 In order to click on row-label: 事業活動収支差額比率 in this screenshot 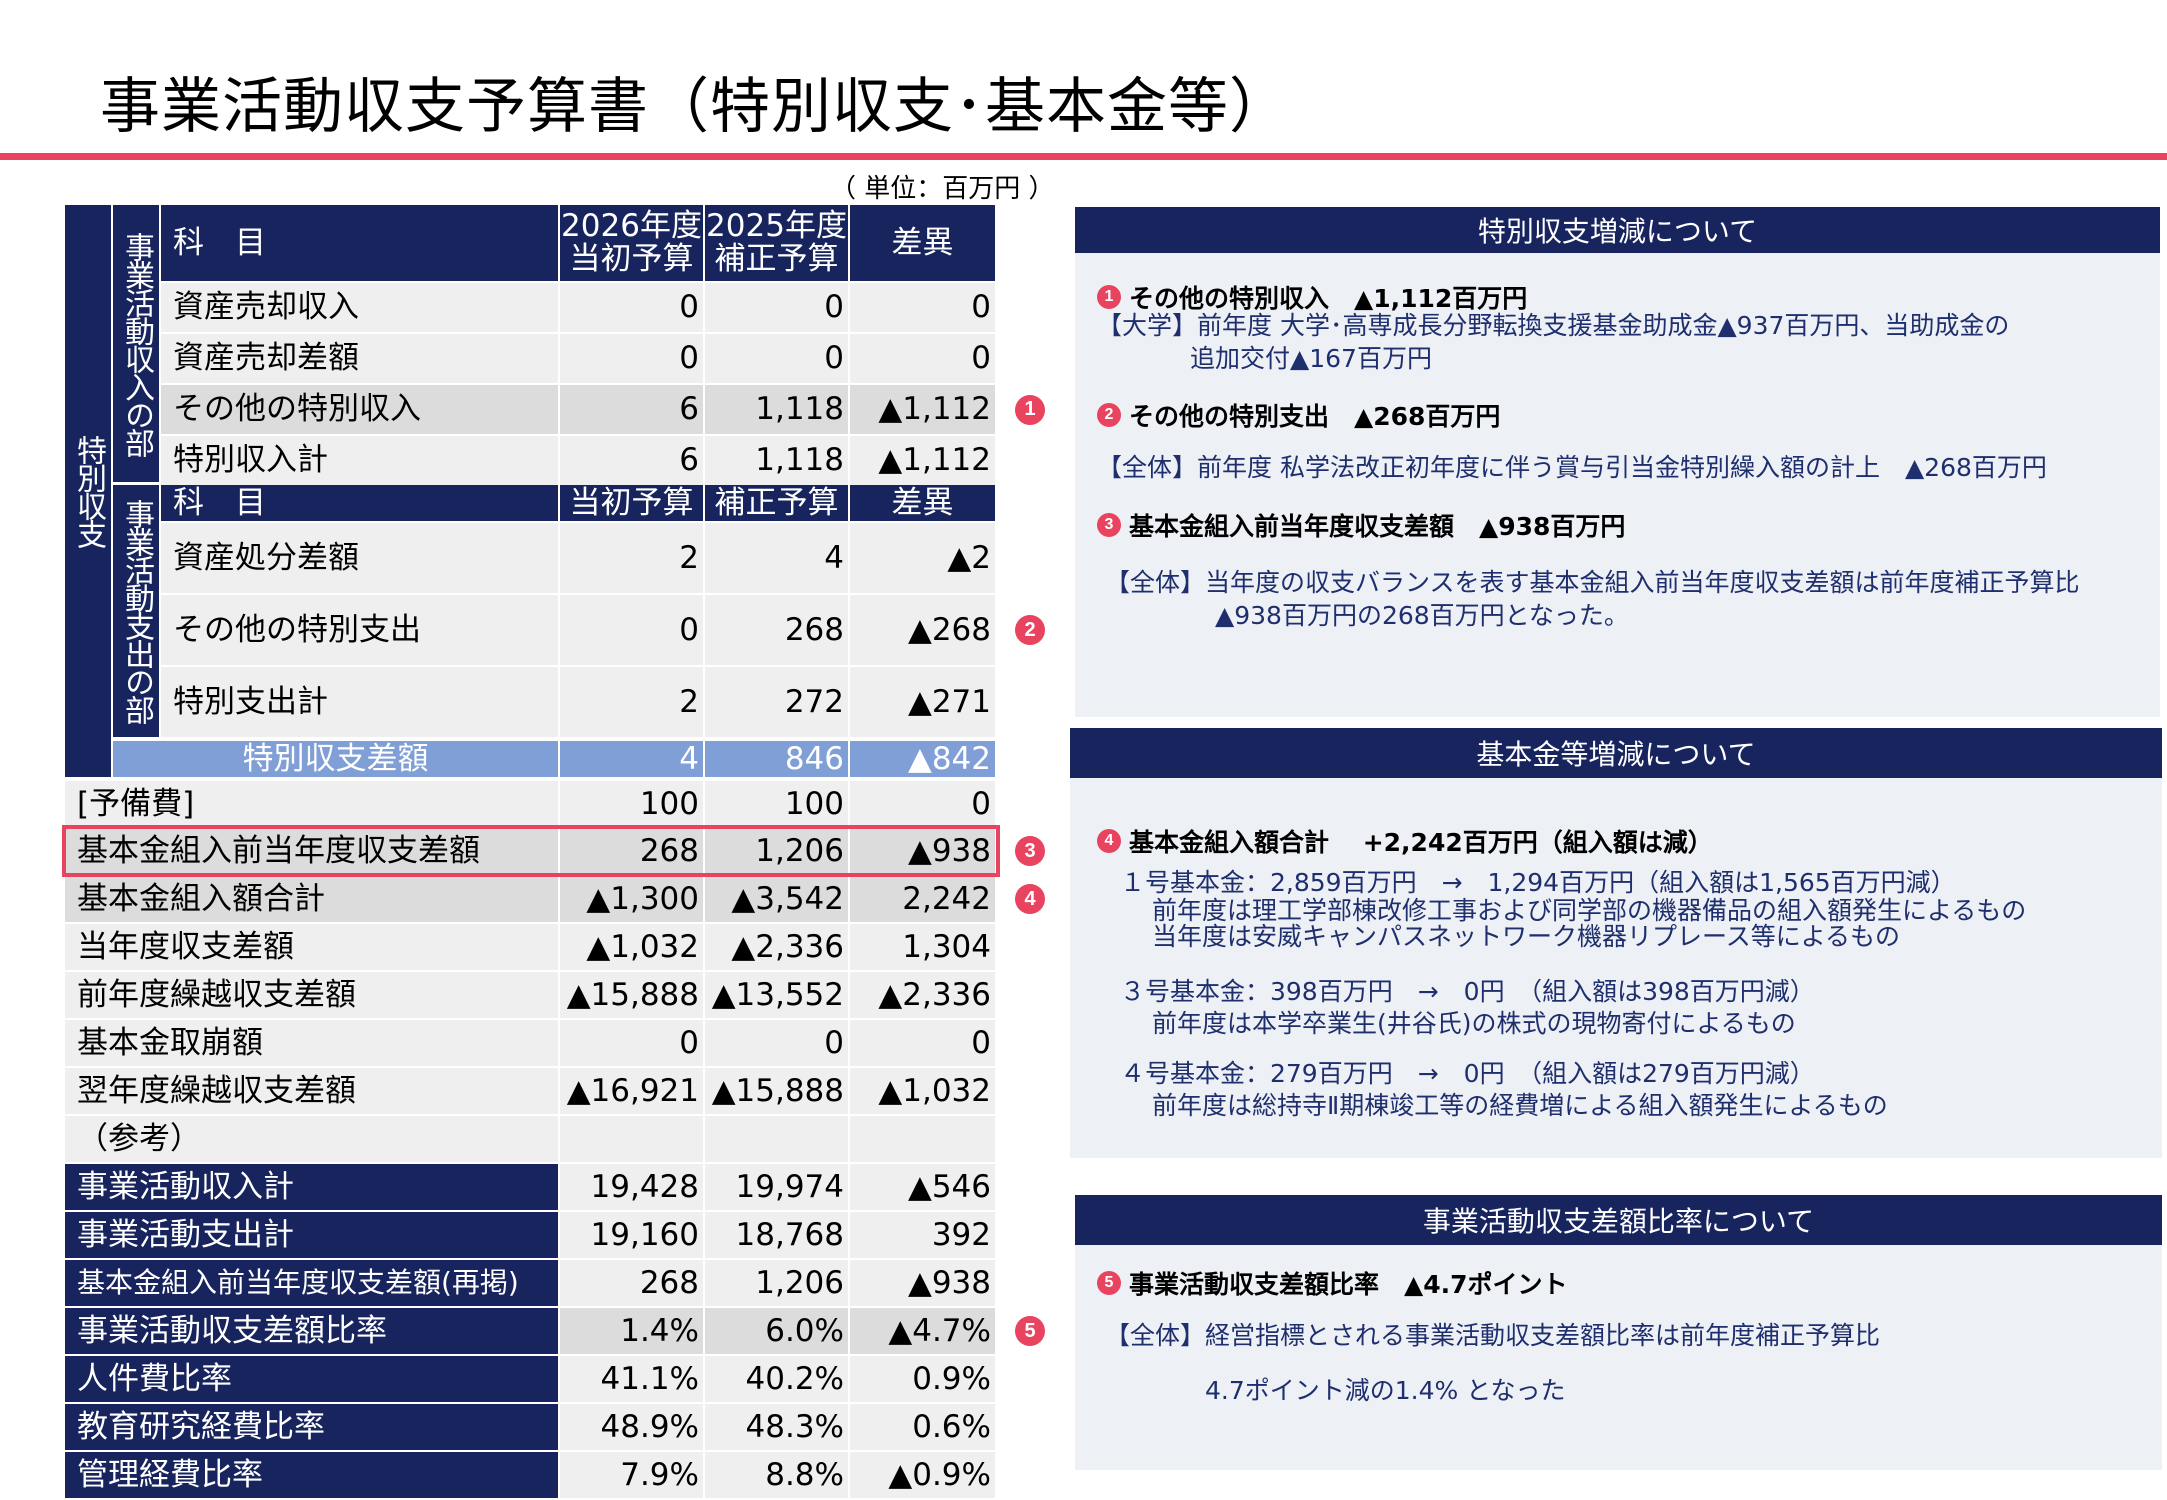, I will do `click(311, 1331)`.